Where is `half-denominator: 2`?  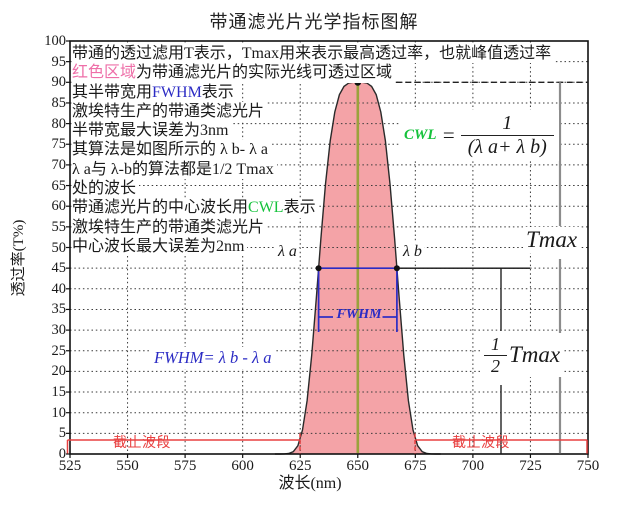
half-denominator: 2 is located at coordinates (495, 365).